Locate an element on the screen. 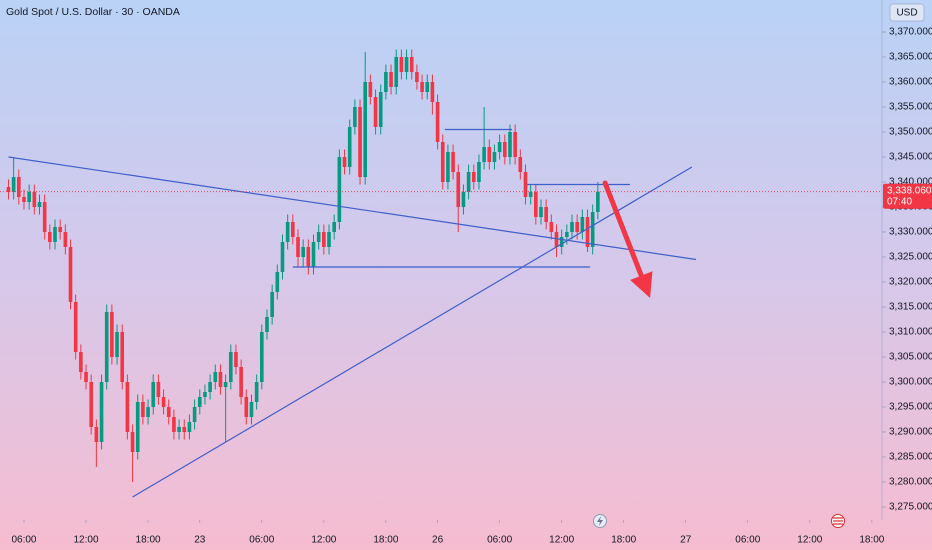 This screenshot has width=932, height=550. countdown-label: 07:40 is located at coordinates (899, 201).